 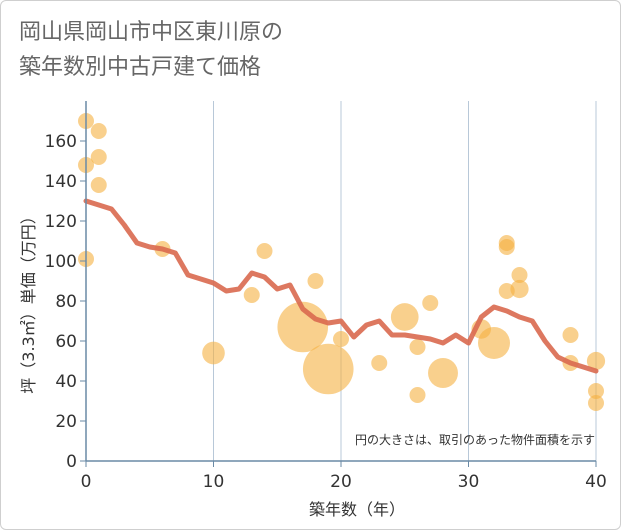 I want to click on y-axis-title: 坪（3.3㎡）単価（万円）, so click(x=28, y=300).